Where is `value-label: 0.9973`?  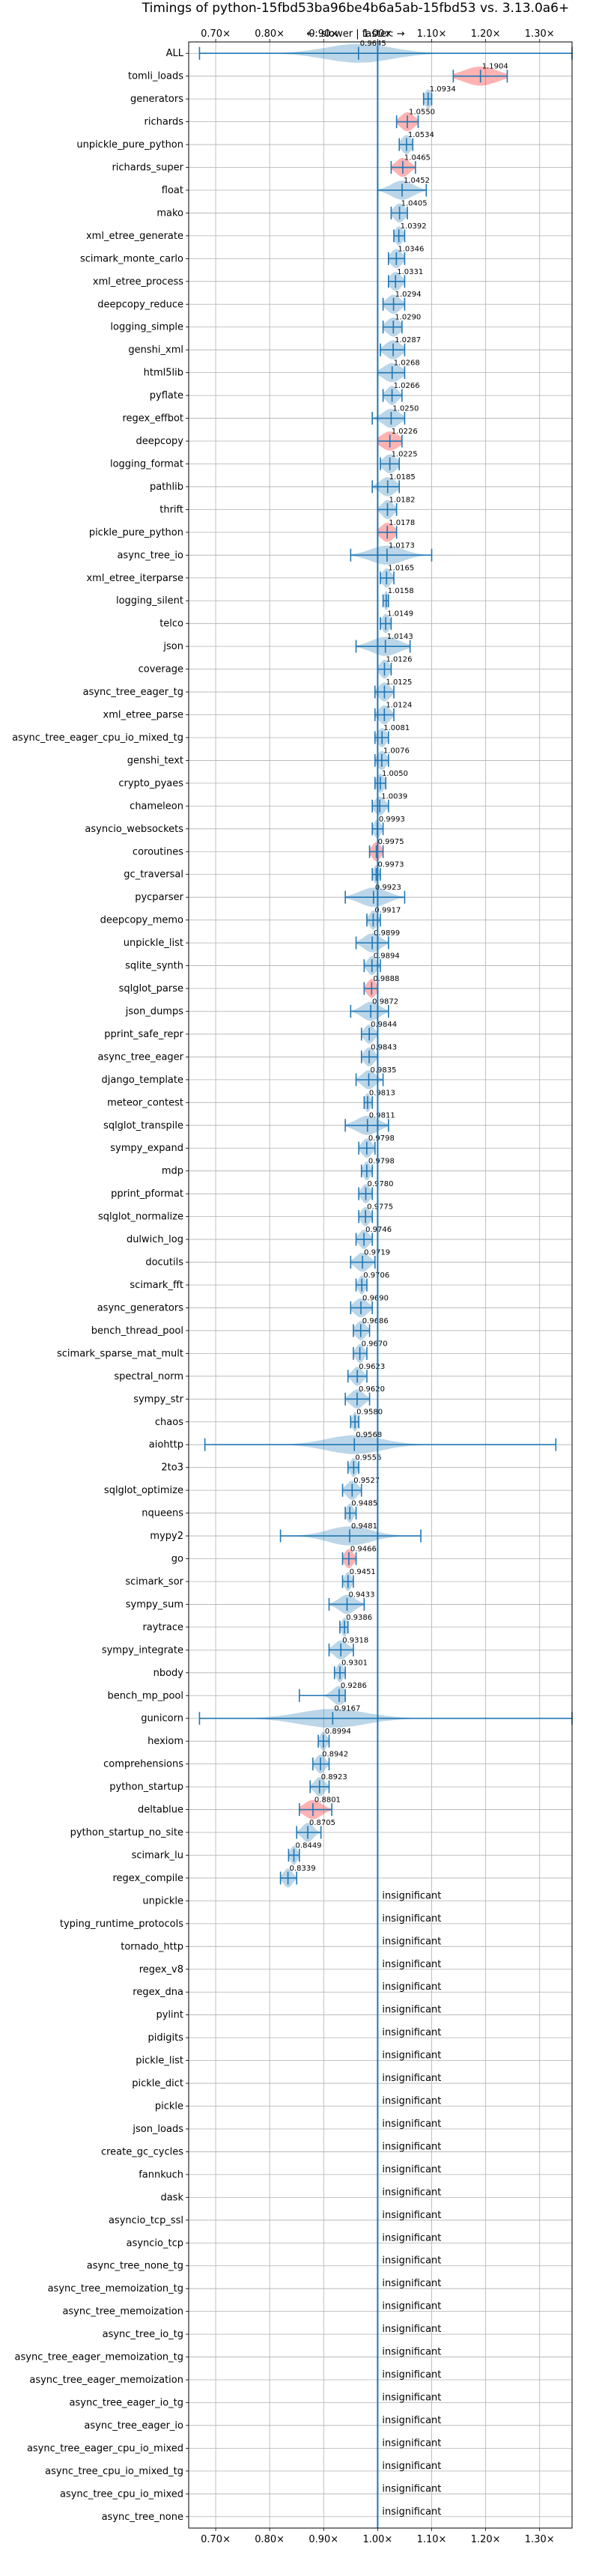
value-label: 0.9973 is located at coordinates (391, 865).